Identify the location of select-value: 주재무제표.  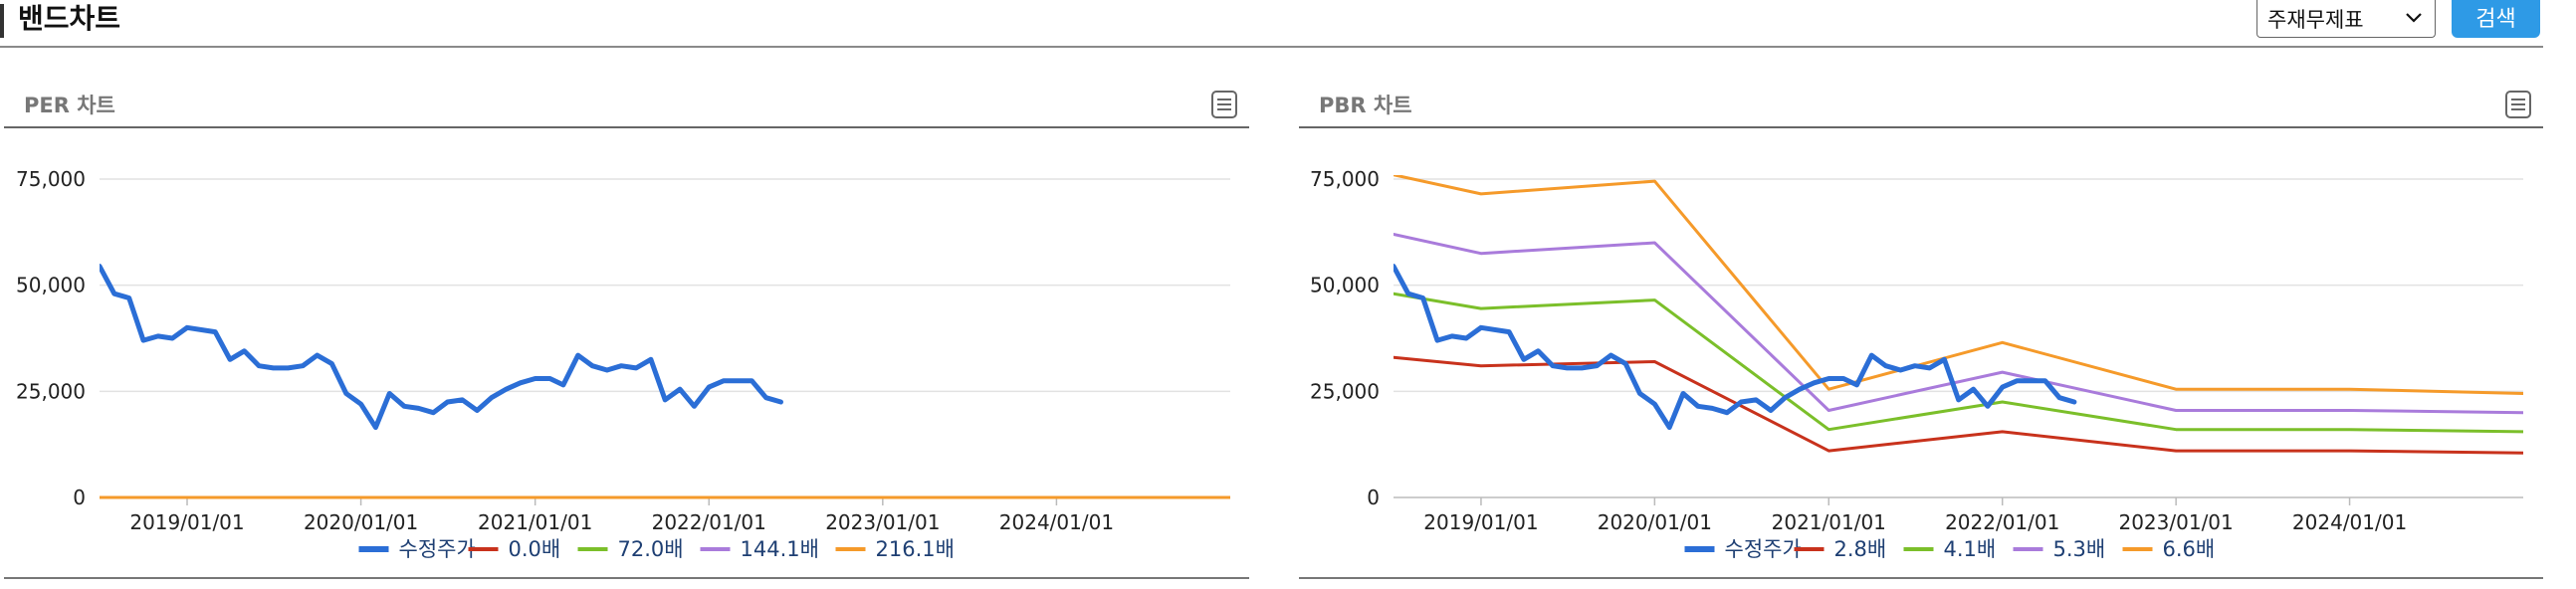
(2315, 20).